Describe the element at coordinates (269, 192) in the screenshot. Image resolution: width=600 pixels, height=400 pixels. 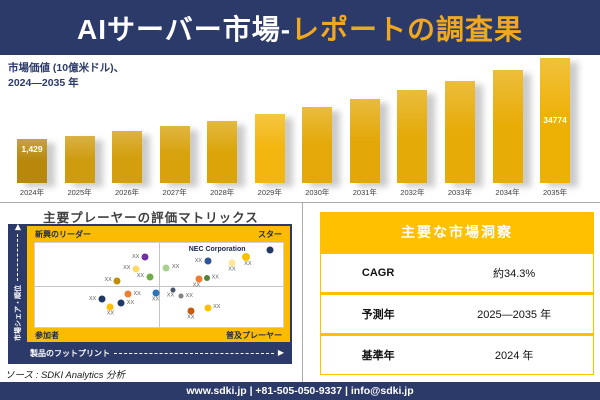
I see `x-axis-tick-label: 2029年` at that location.